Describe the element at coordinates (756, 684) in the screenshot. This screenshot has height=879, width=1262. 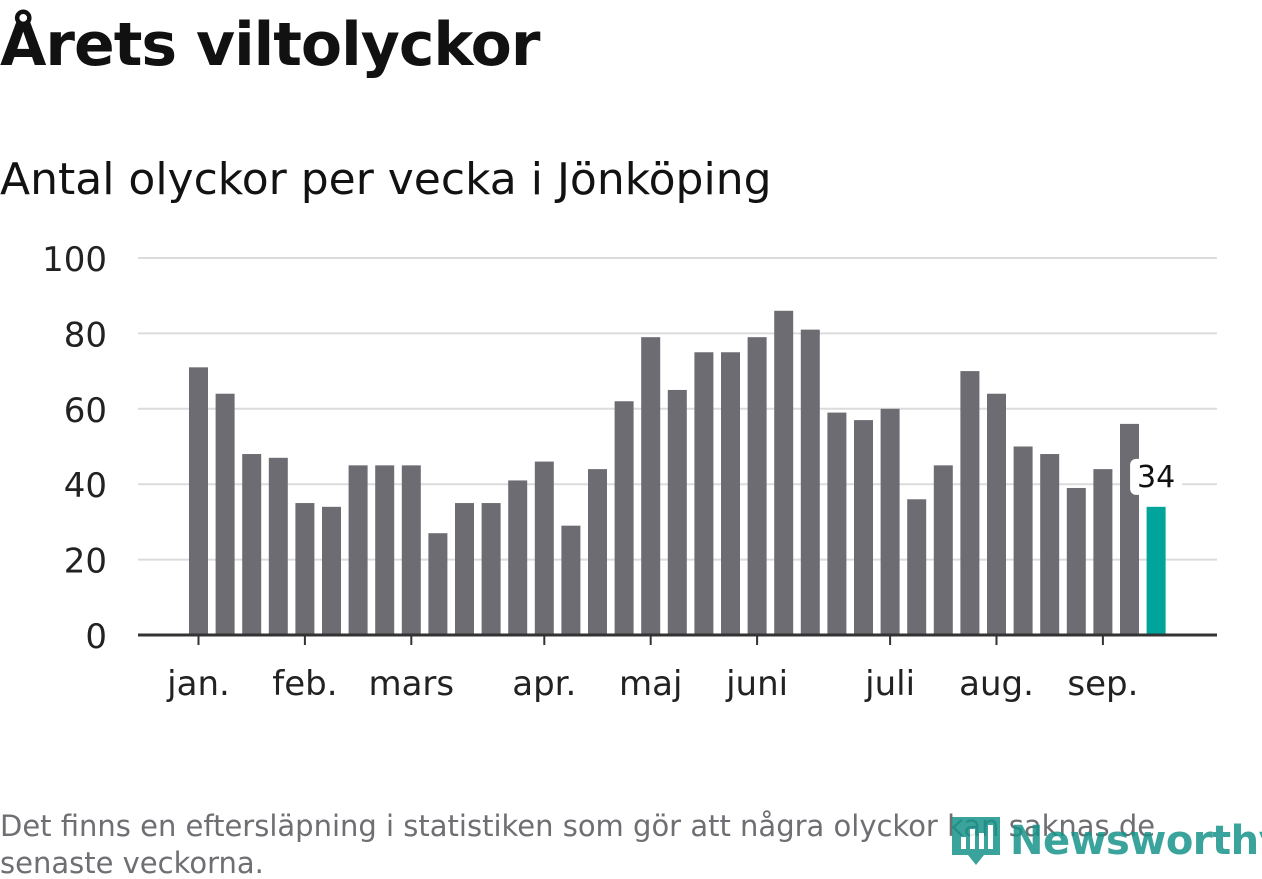
I see `x-tick-label: juni` at that location.